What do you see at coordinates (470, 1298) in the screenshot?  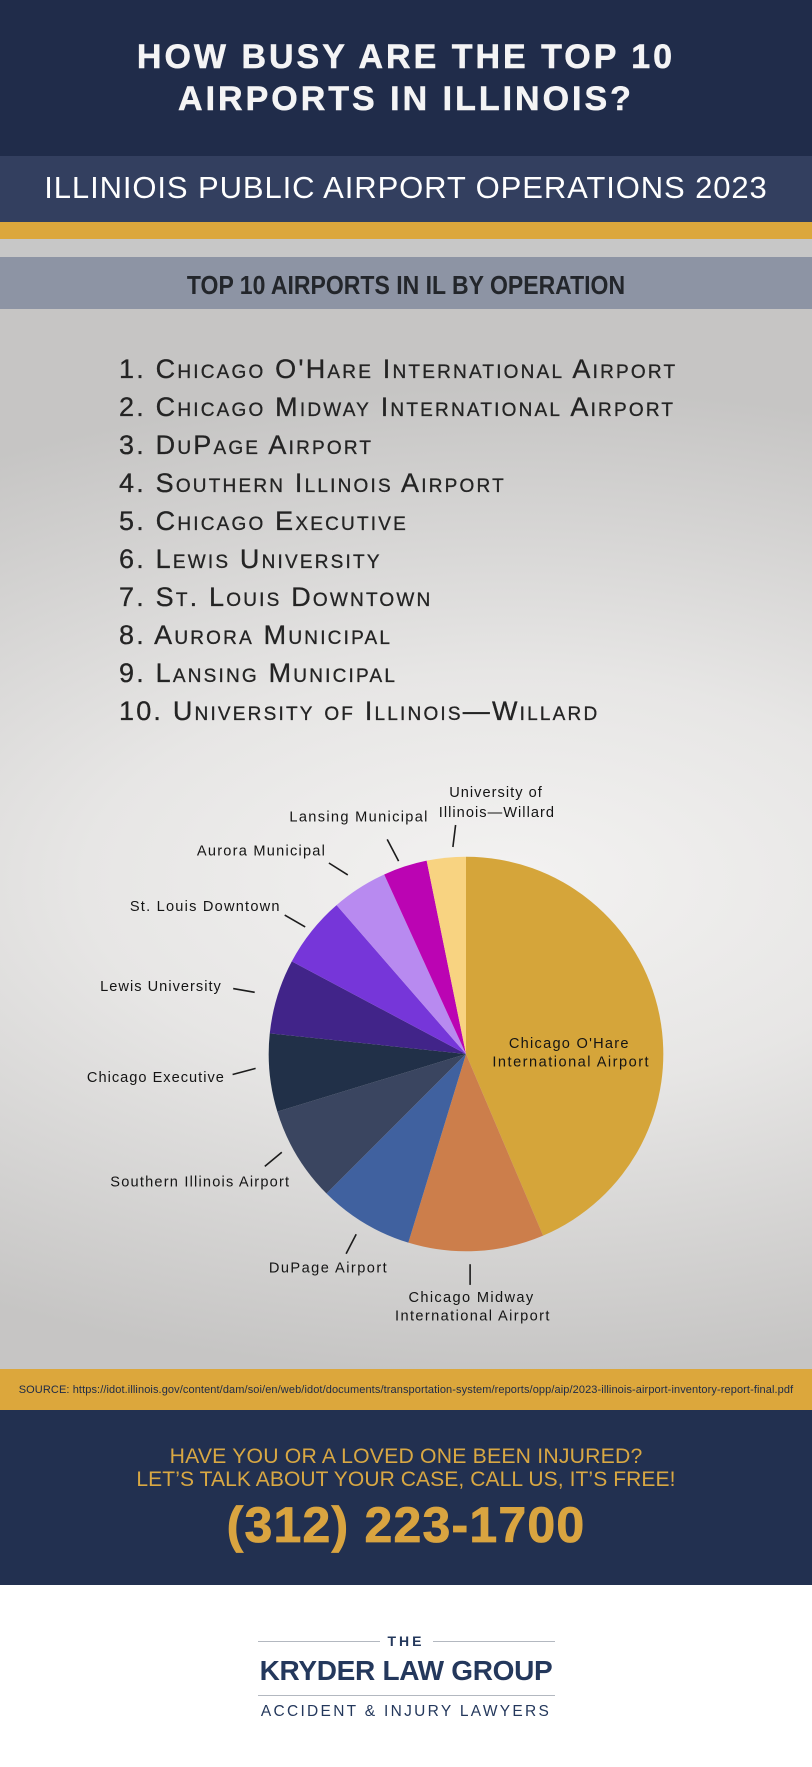 I see `svg-text: Chicago Midway` at bounding box center [470, 1298].